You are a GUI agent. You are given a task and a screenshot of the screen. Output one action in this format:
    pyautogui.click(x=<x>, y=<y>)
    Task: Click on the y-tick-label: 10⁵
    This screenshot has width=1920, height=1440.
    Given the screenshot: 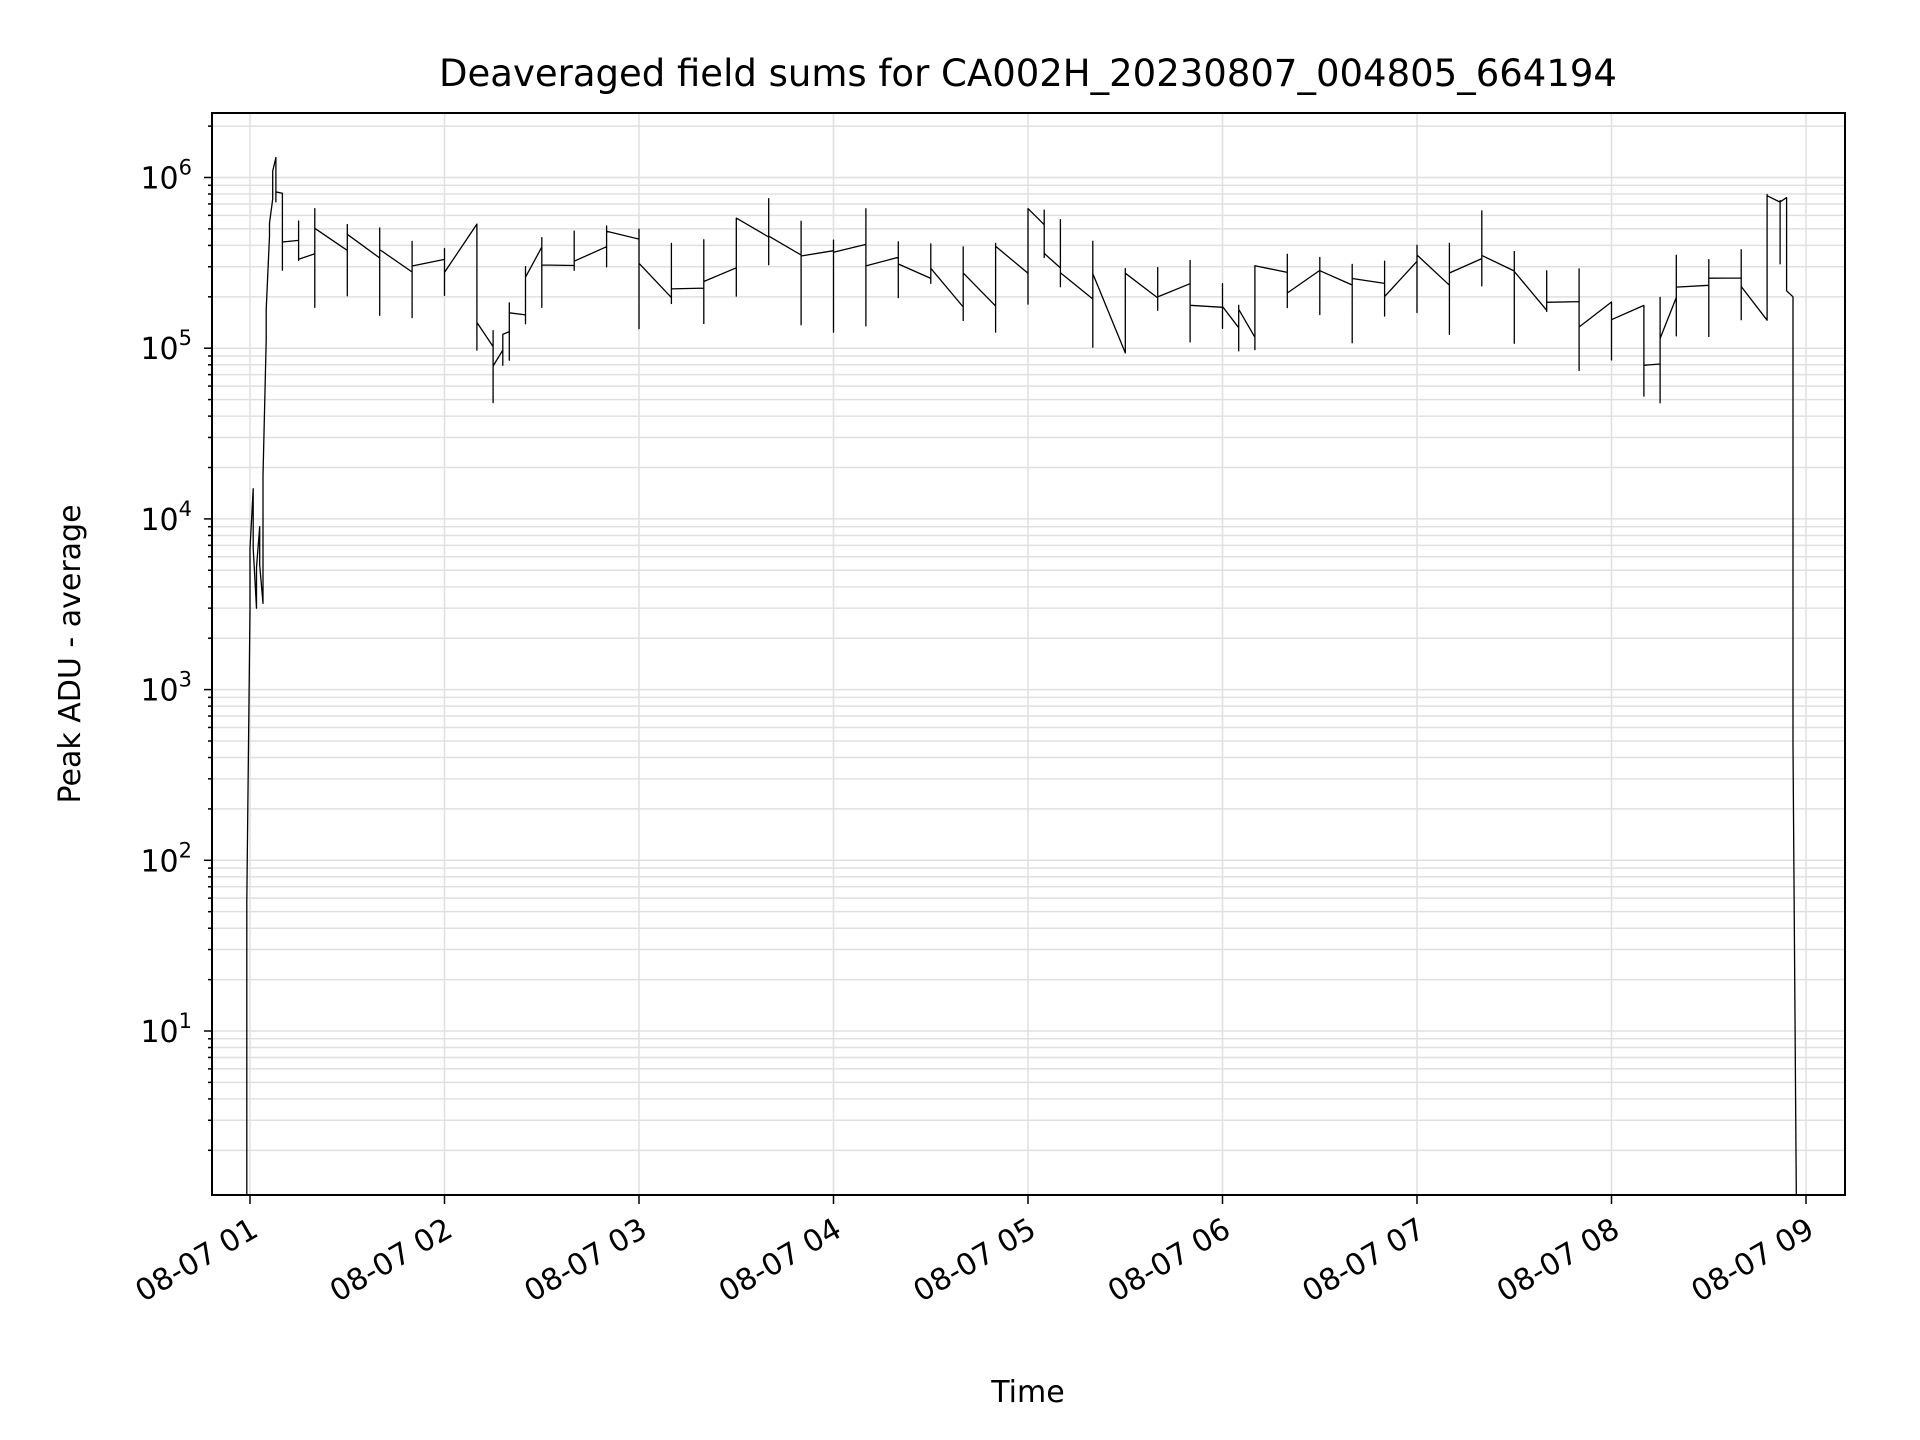 What is the action you would take?
    pyautogui.click(x=166, y=346)
    